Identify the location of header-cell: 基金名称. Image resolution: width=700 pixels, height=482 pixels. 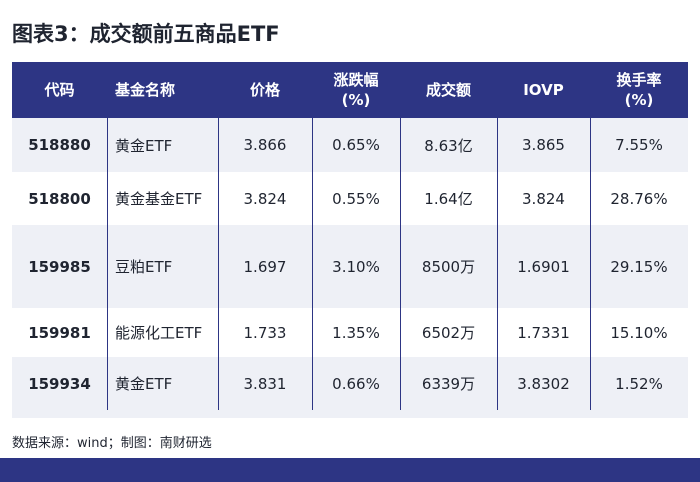
(162, 90).